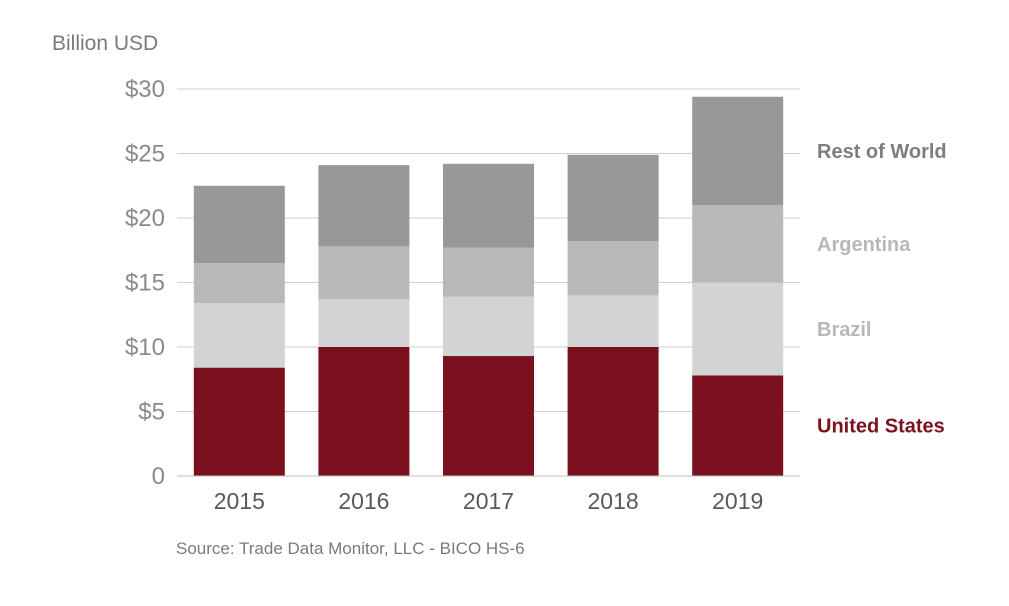 The width and height of the screenshot is (1009, 606). Describe the element at coordinates (145, 347) in the screenshot. I see `y-tick-label: $10` at that location.